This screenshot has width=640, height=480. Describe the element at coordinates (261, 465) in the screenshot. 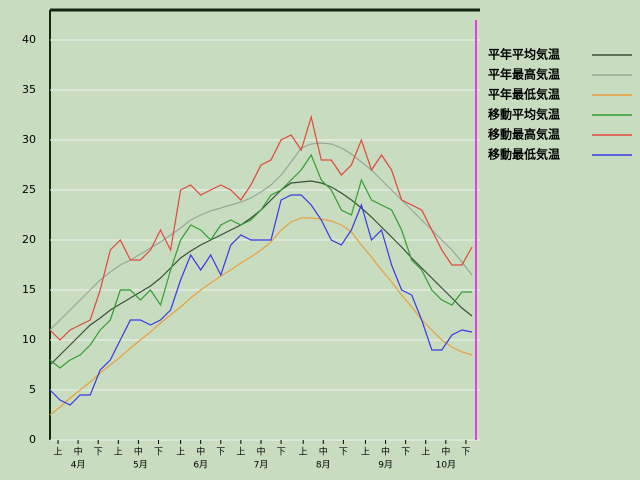

I see `month-label: 7月` at that location.